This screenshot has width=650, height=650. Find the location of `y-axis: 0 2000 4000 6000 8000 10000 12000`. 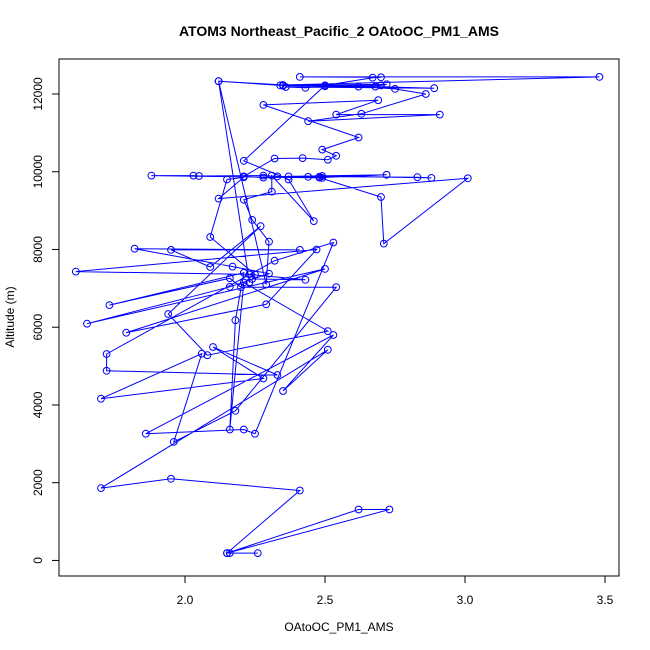

y-axis: 0 2000 4000 6000 8000 10000 12000 is located at coordinates (45, 320).